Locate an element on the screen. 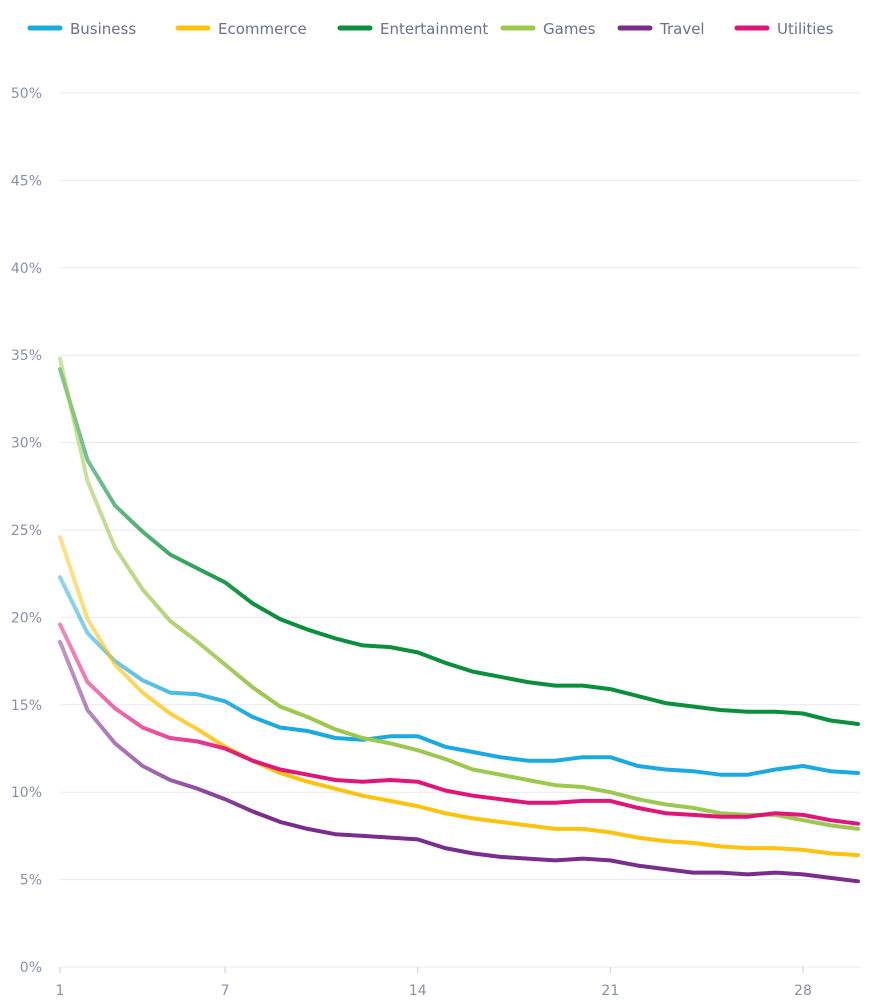  legend-label: Ecommerce is located at coordinates (262, 29).